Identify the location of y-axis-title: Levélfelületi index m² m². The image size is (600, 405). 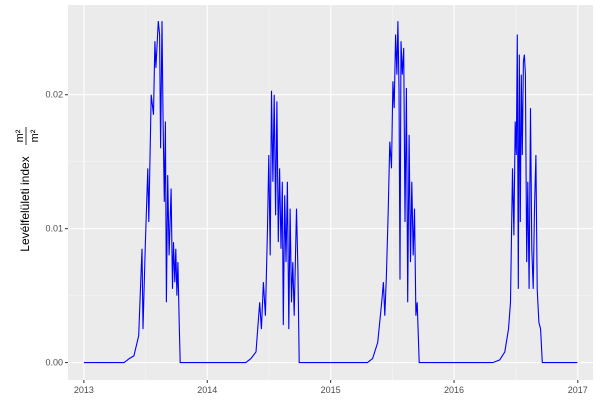
(27, 189).